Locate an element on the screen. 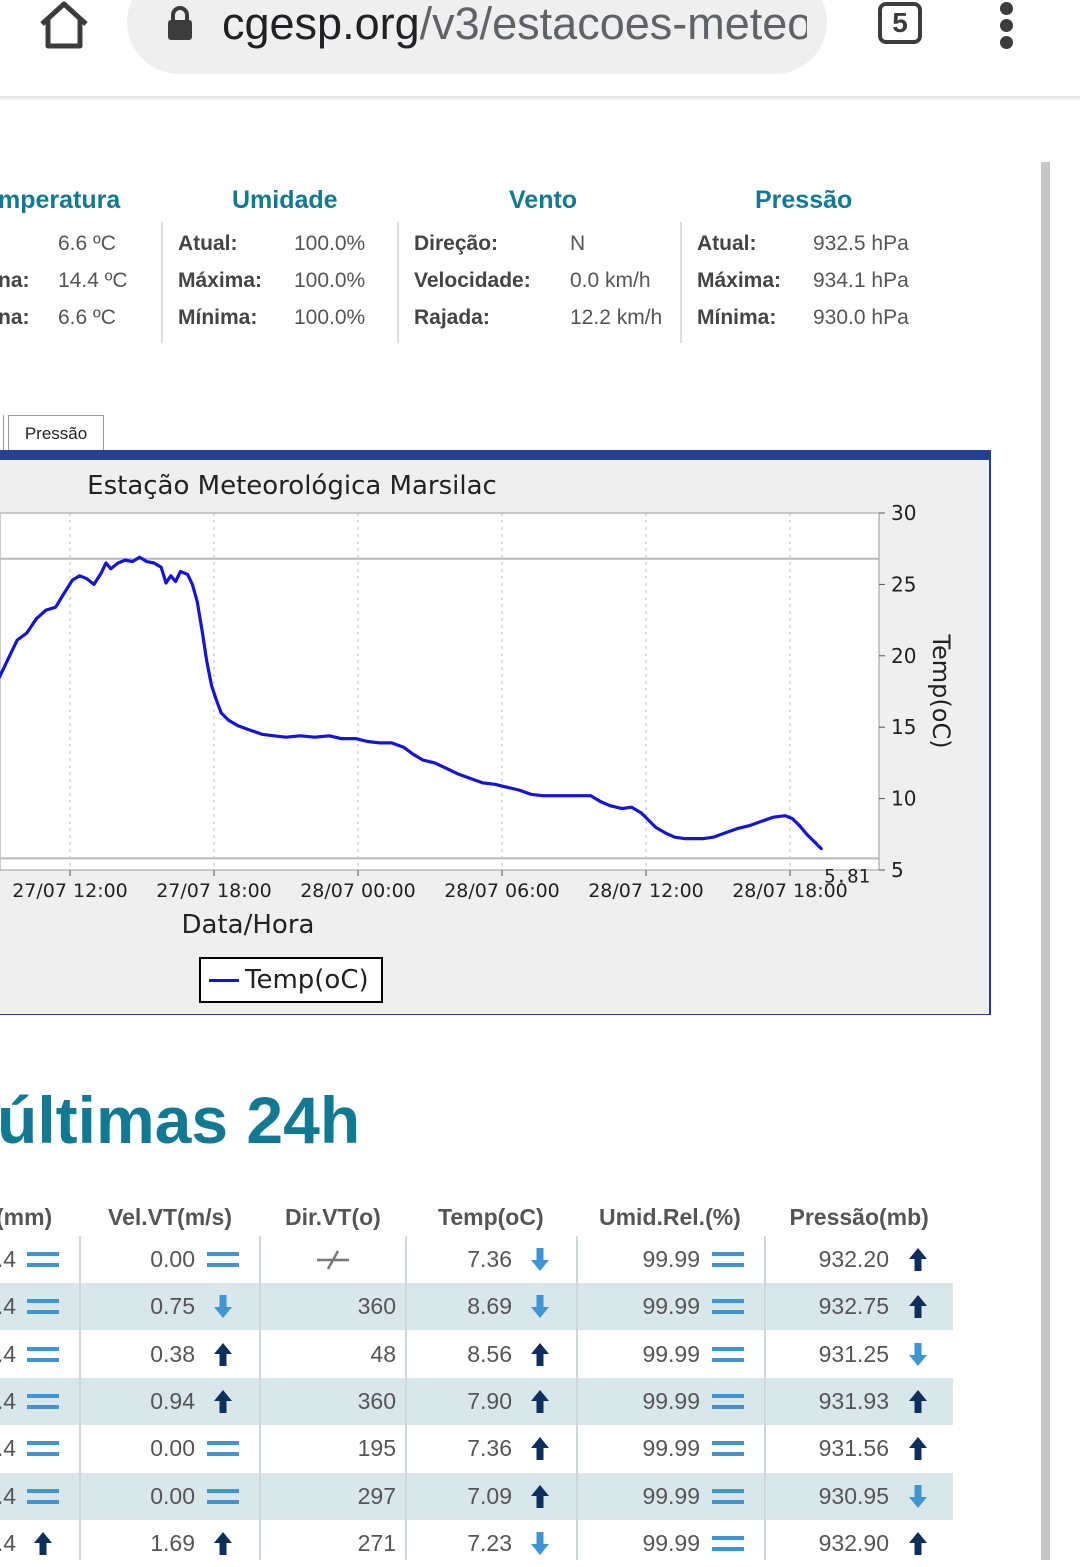 The height and width of the screenshot is (1567, 1080). min-value-label: 5.81 is located at coordinates (847, 876).